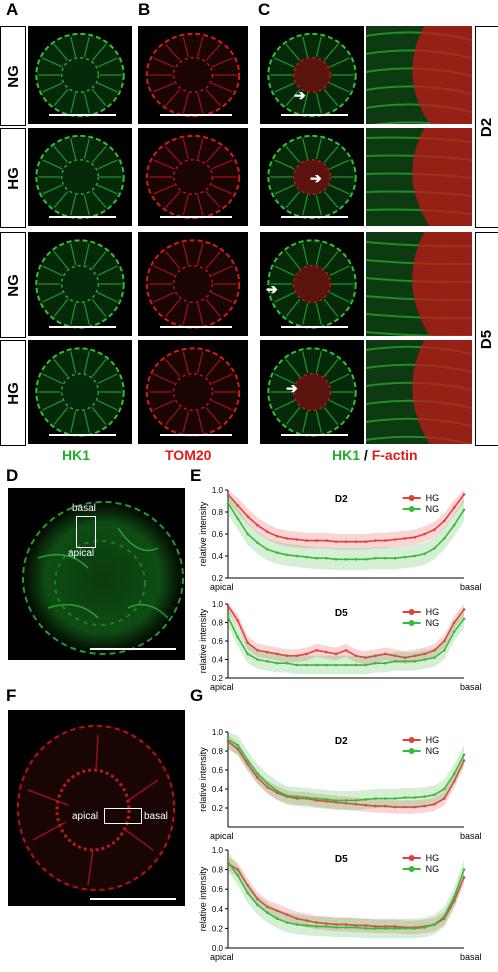 Image resolution: width=498 pixels, height=972 pixels. What do you see at coordinates (13, 76) in the screenshot?
I see `row-label-ng-1: NG` at bounding box center [13, 76].